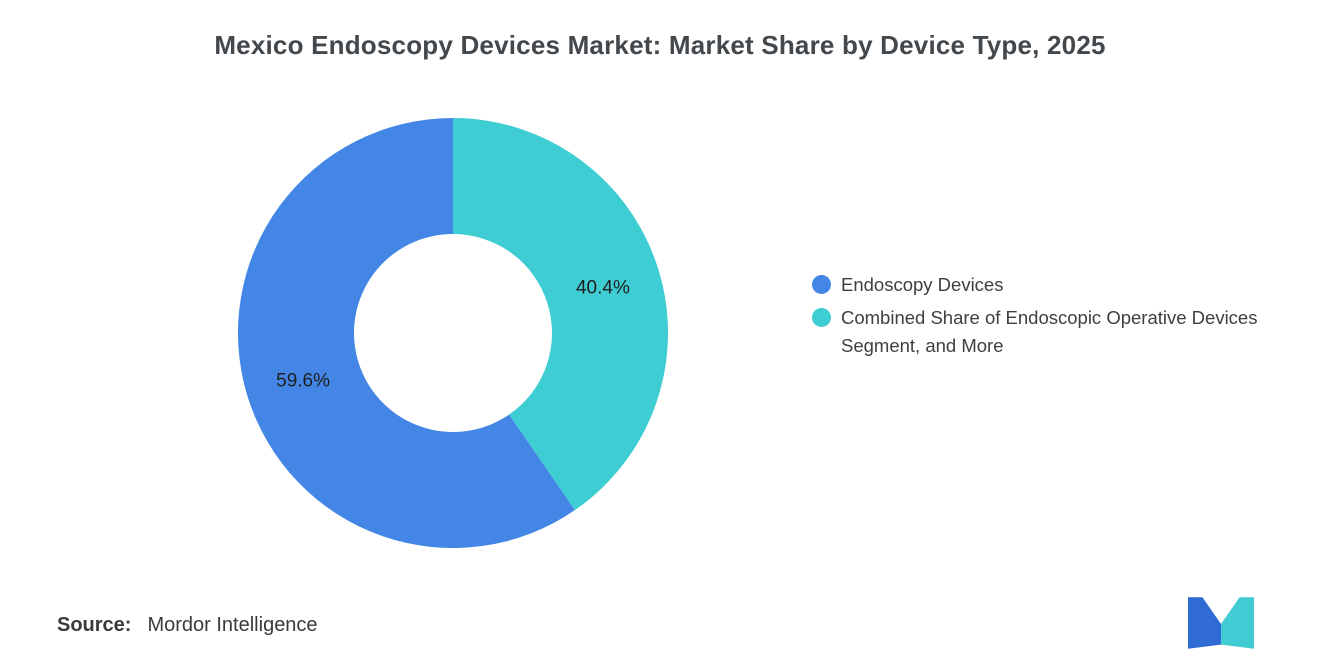 The height and width of the screenshot is (665, 1320). What do you see at coordinates (922, 284) in the screenshot?
I see `legend-item-label: Endoscopy Devices` at bounding box center [922, 284].